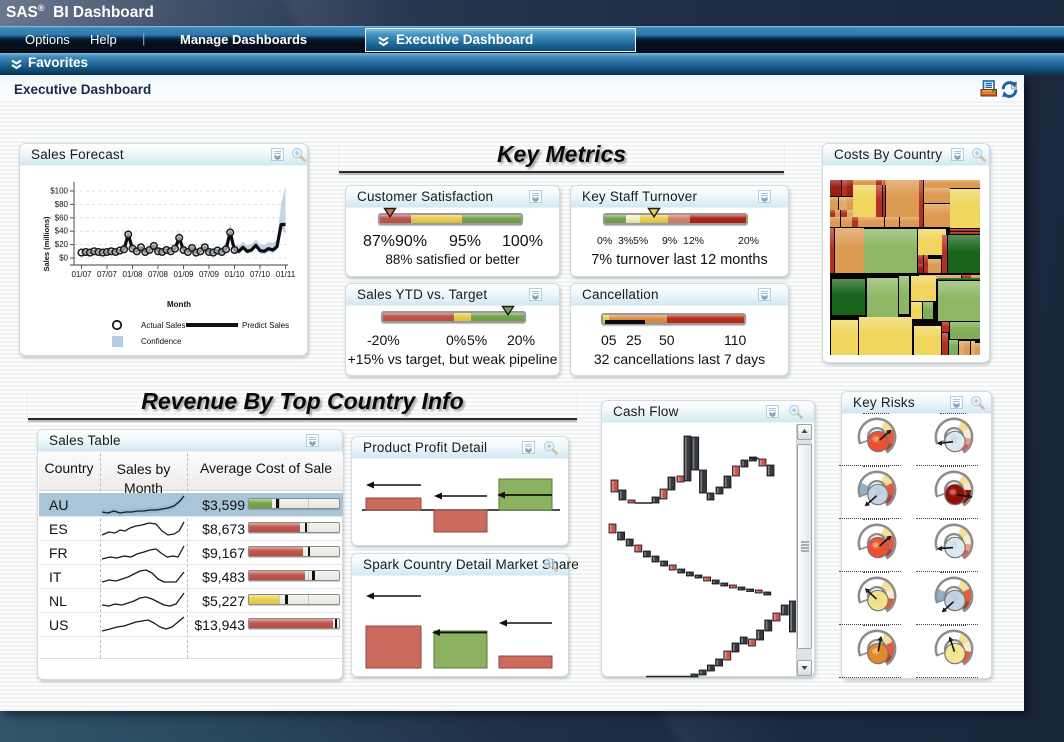 The height and width of the screenshot is (742, 1064). I want to click on svg-text: 01/11, so click(286, 274).